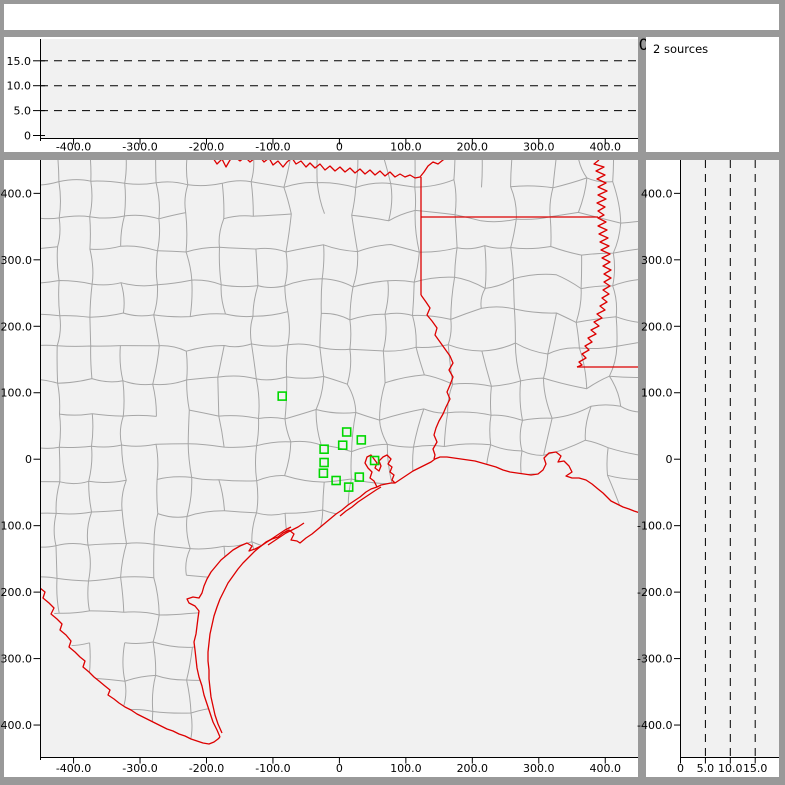 The height and width of the screenshot is (785, 785). What do you see at coordinates (380, 471) in the screenshot?
I see `galveston-bay` at bounding box center [380, 471].